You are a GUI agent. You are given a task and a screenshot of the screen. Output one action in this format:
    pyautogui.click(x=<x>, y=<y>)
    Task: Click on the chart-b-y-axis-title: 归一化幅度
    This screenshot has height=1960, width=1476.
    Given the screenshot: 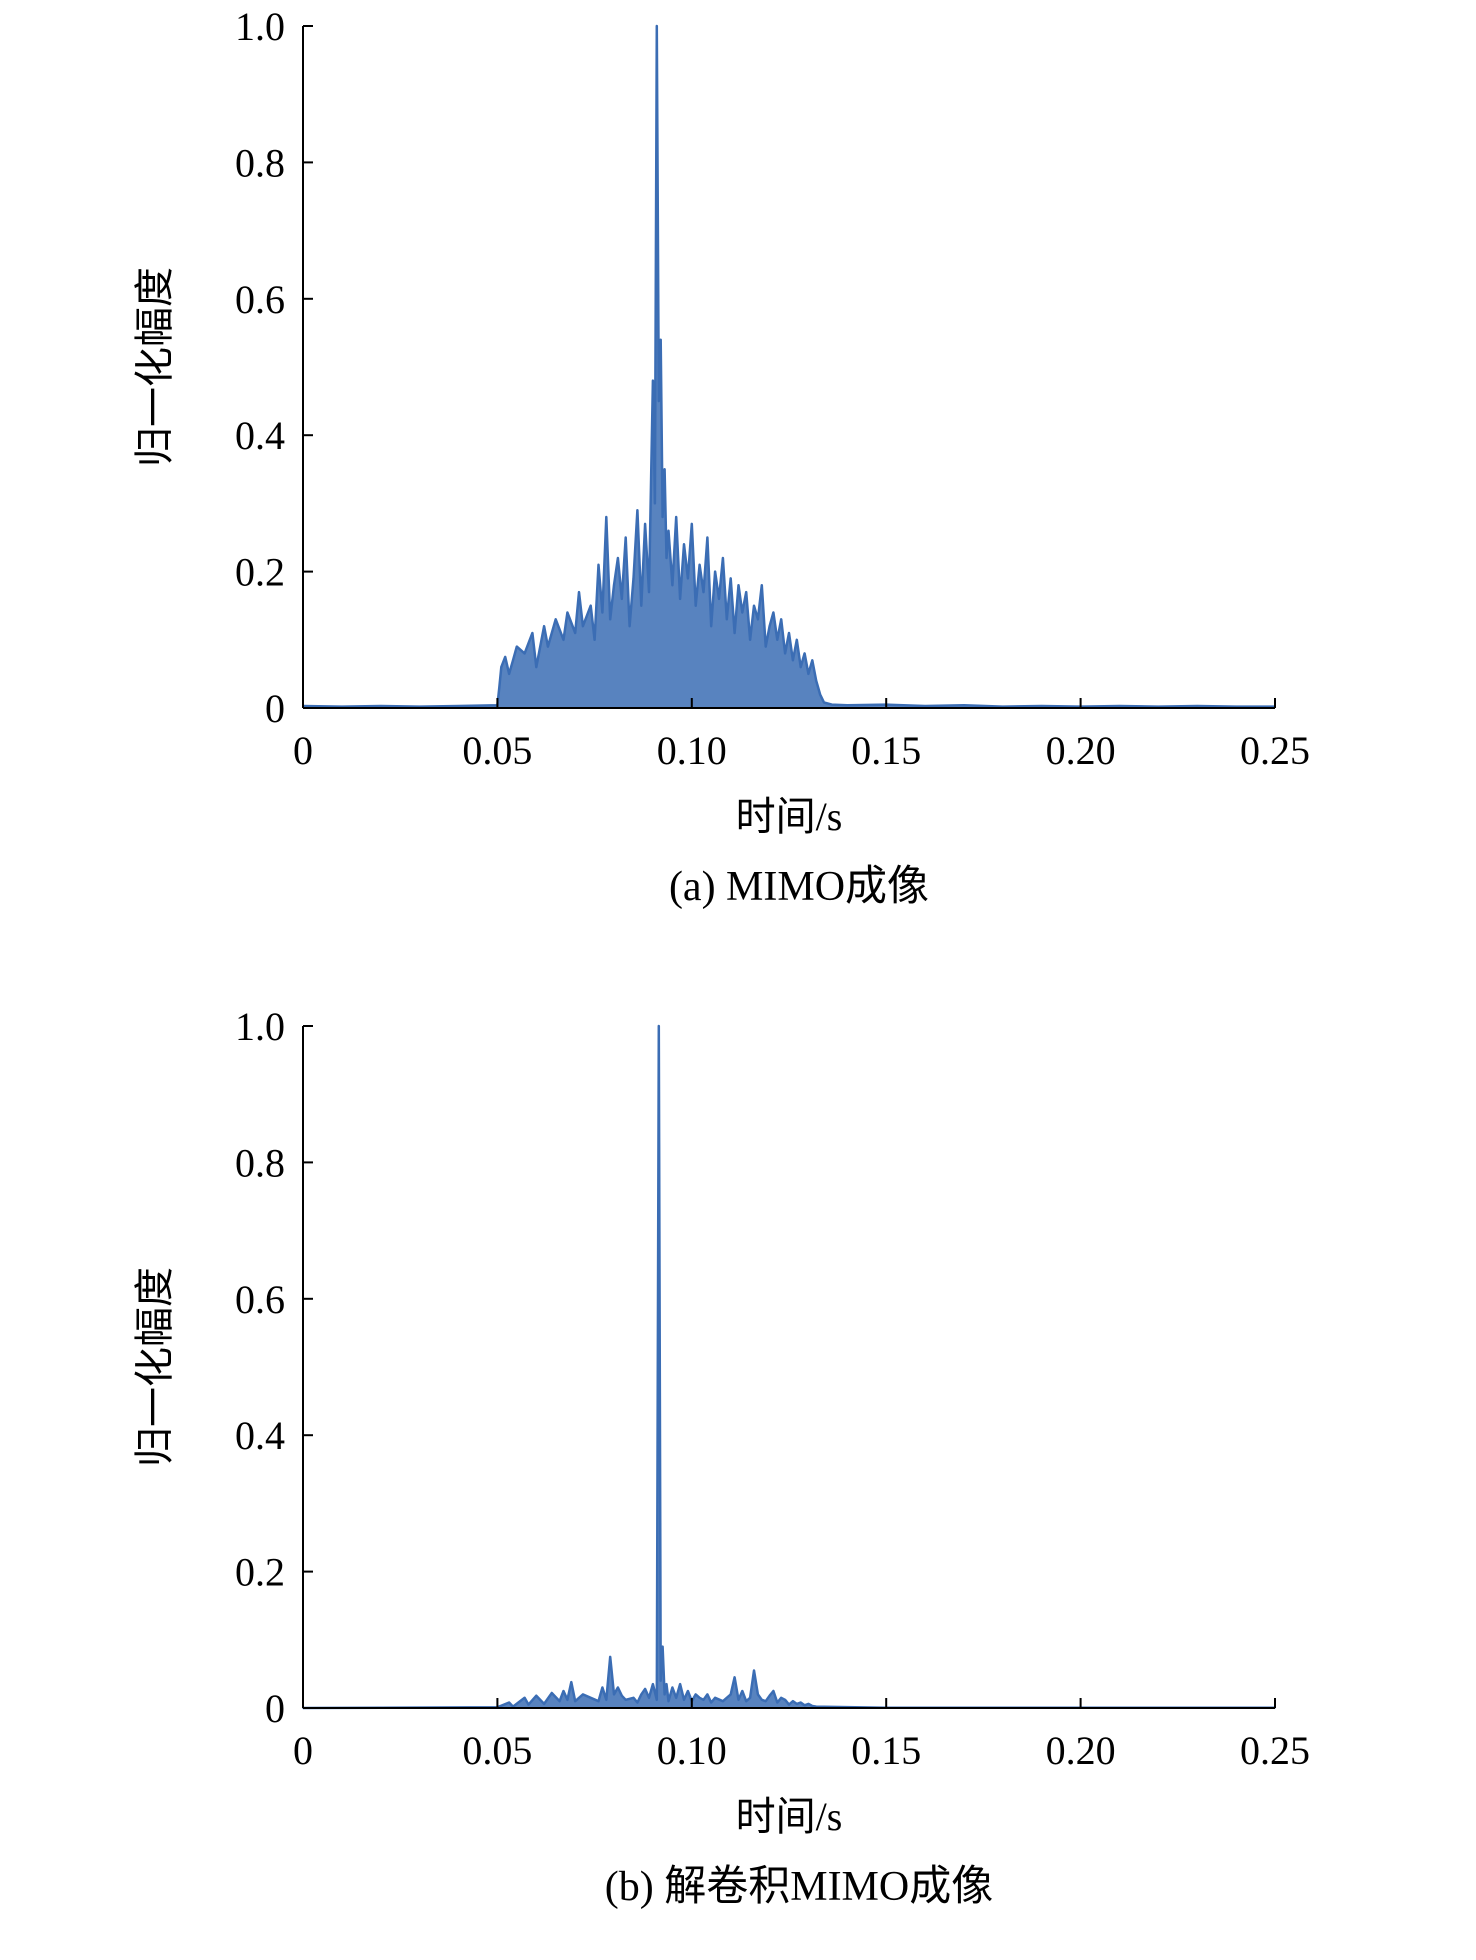 What is the action you would take?
    pyautogui.click(x=154, y=1367)
    